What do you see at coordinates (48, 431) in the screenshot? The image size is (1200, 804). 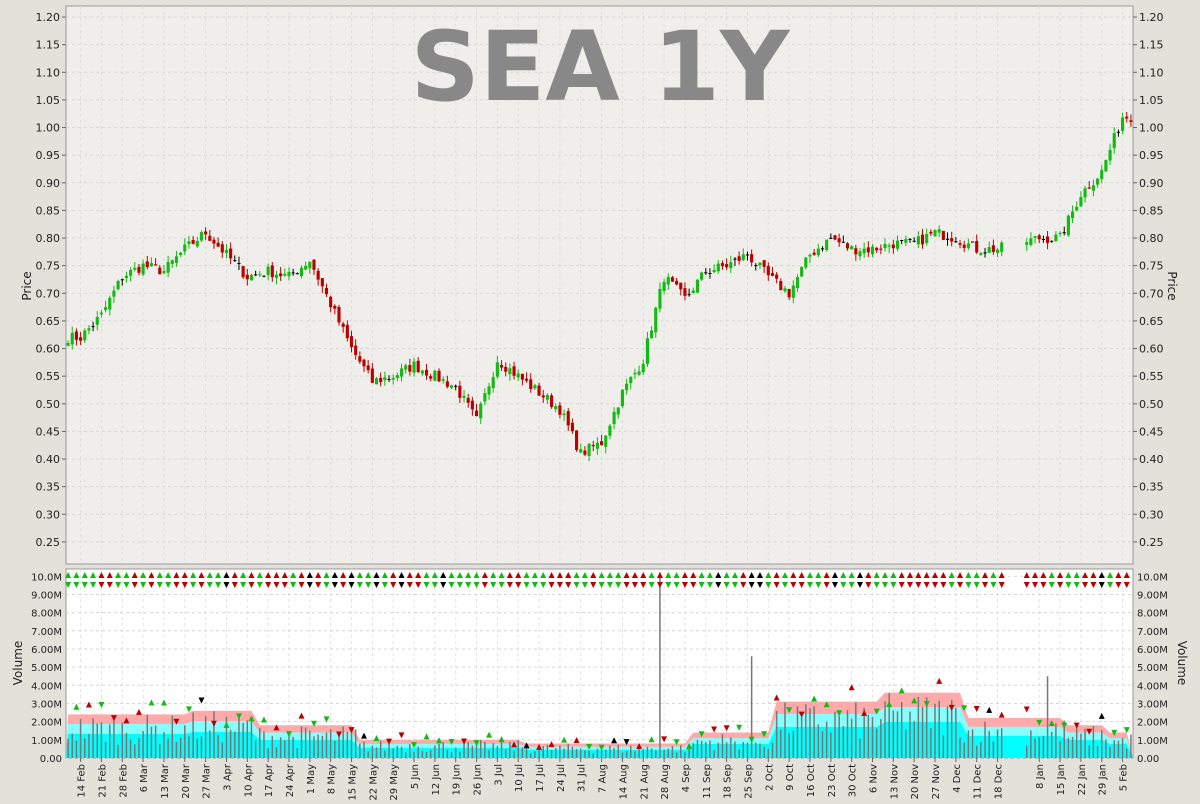 I see `price-tick-label: 0.45` at bounding box center [48, 431].